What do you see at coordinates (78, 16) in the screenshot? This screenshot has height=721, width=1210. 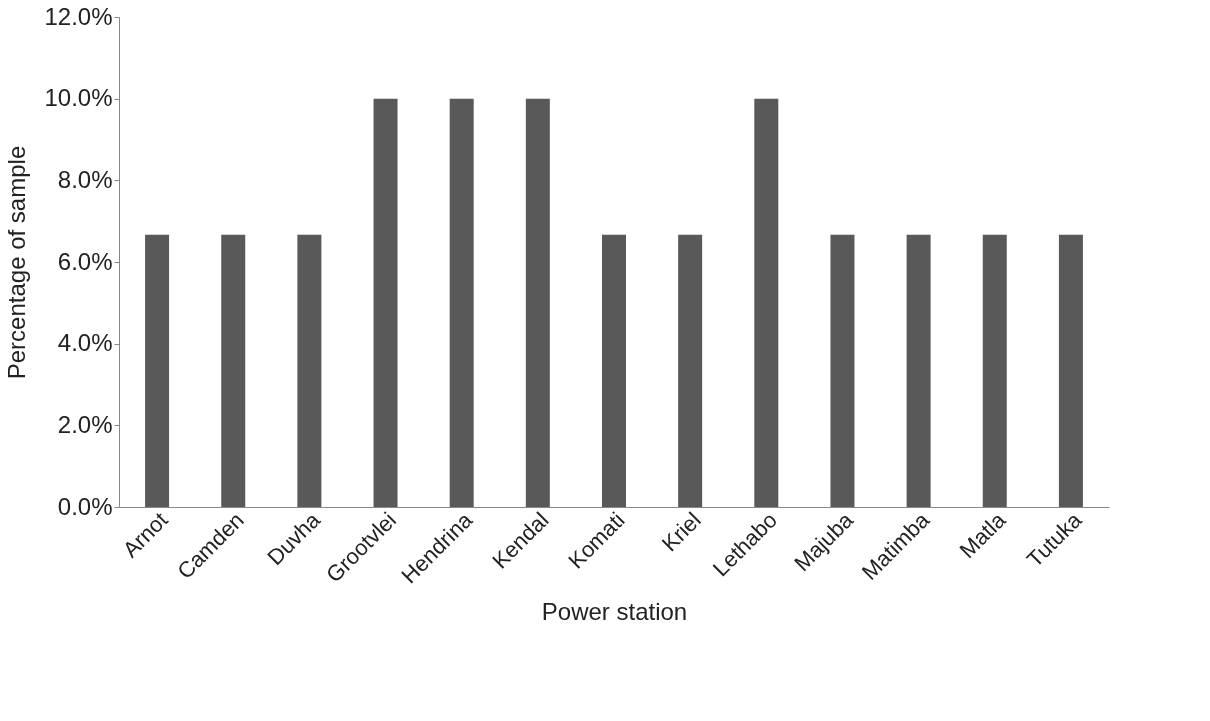 I see `y-tick-label: 12.0%` at bounding box center [78, 16].